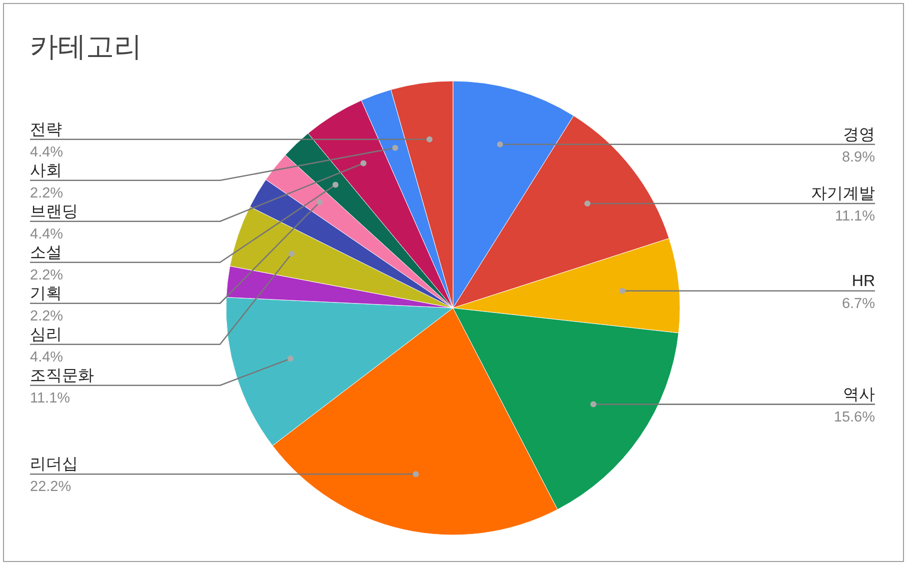 This screenshot has height=565, width=907. What do you see at coordinates (859, 304) in the screenshot?
I see `data-label: 6.7%` at bounding box center [859, 304].